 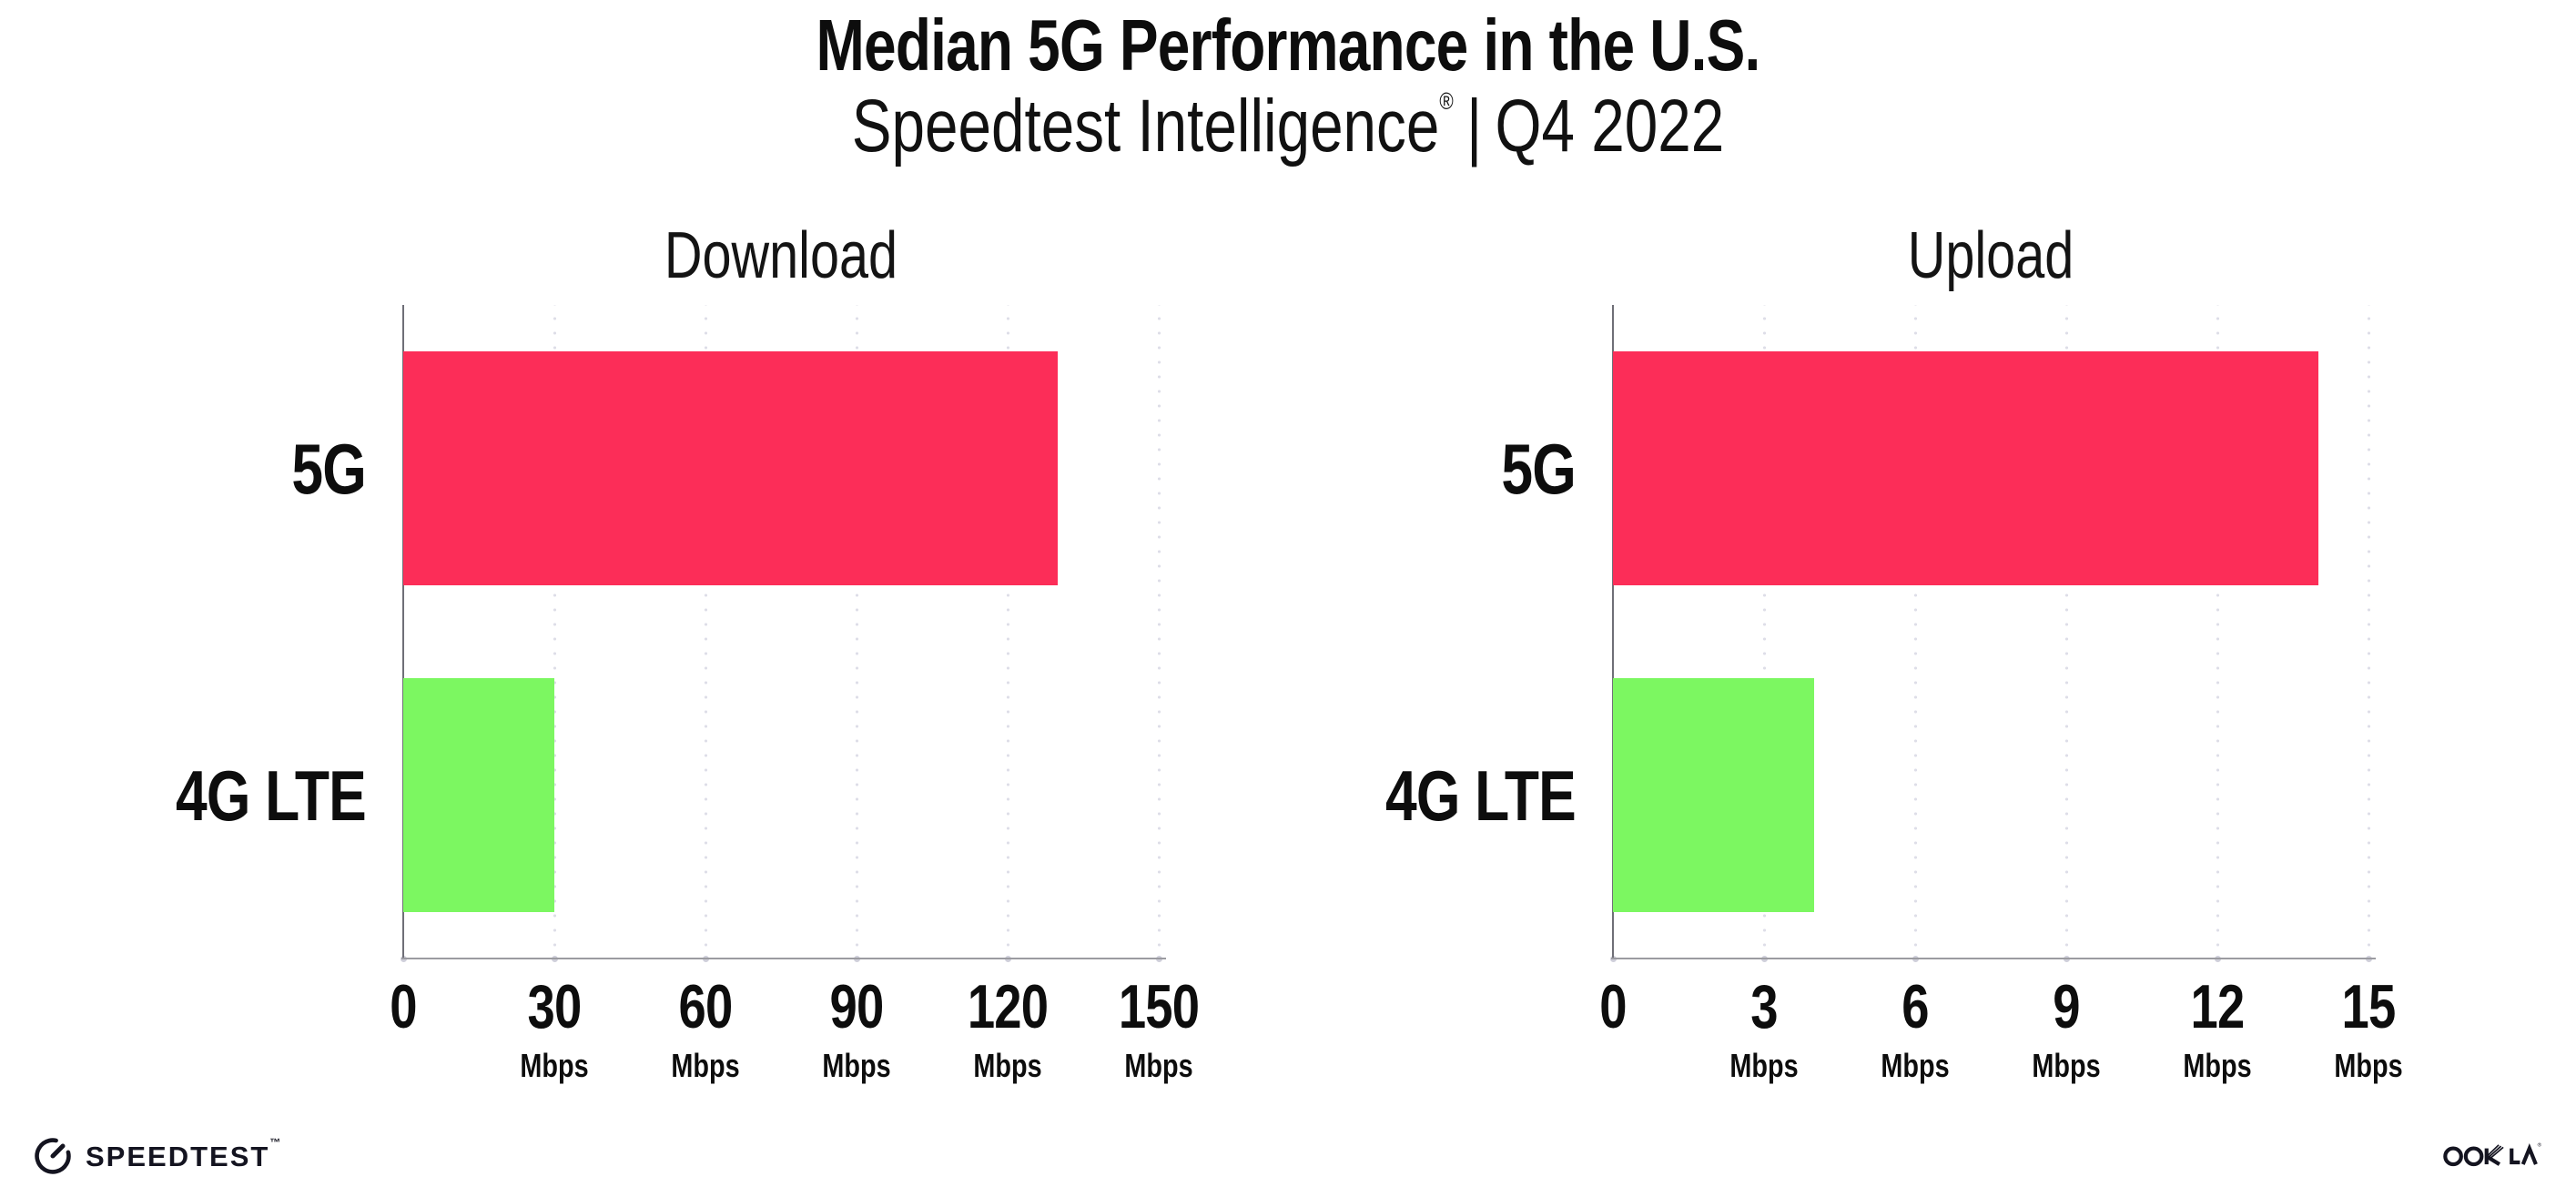 I want to click on ookla-letter-a, so click(x=2529, y=1154).